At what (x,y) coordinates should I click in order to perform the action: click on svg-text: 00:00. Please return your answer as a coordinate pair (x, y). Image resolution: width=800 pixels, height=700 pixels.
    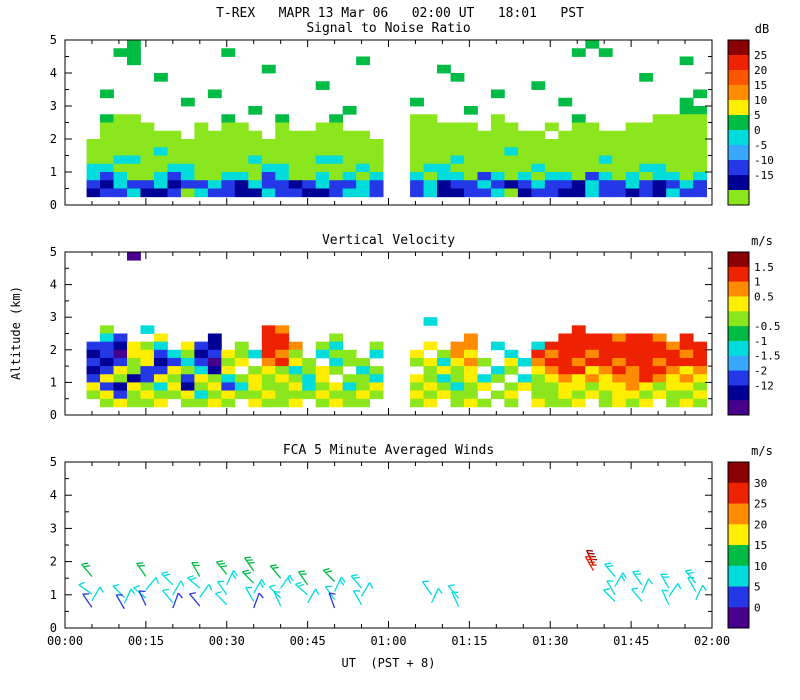
    Looking at the image, I should click on (65, 641).